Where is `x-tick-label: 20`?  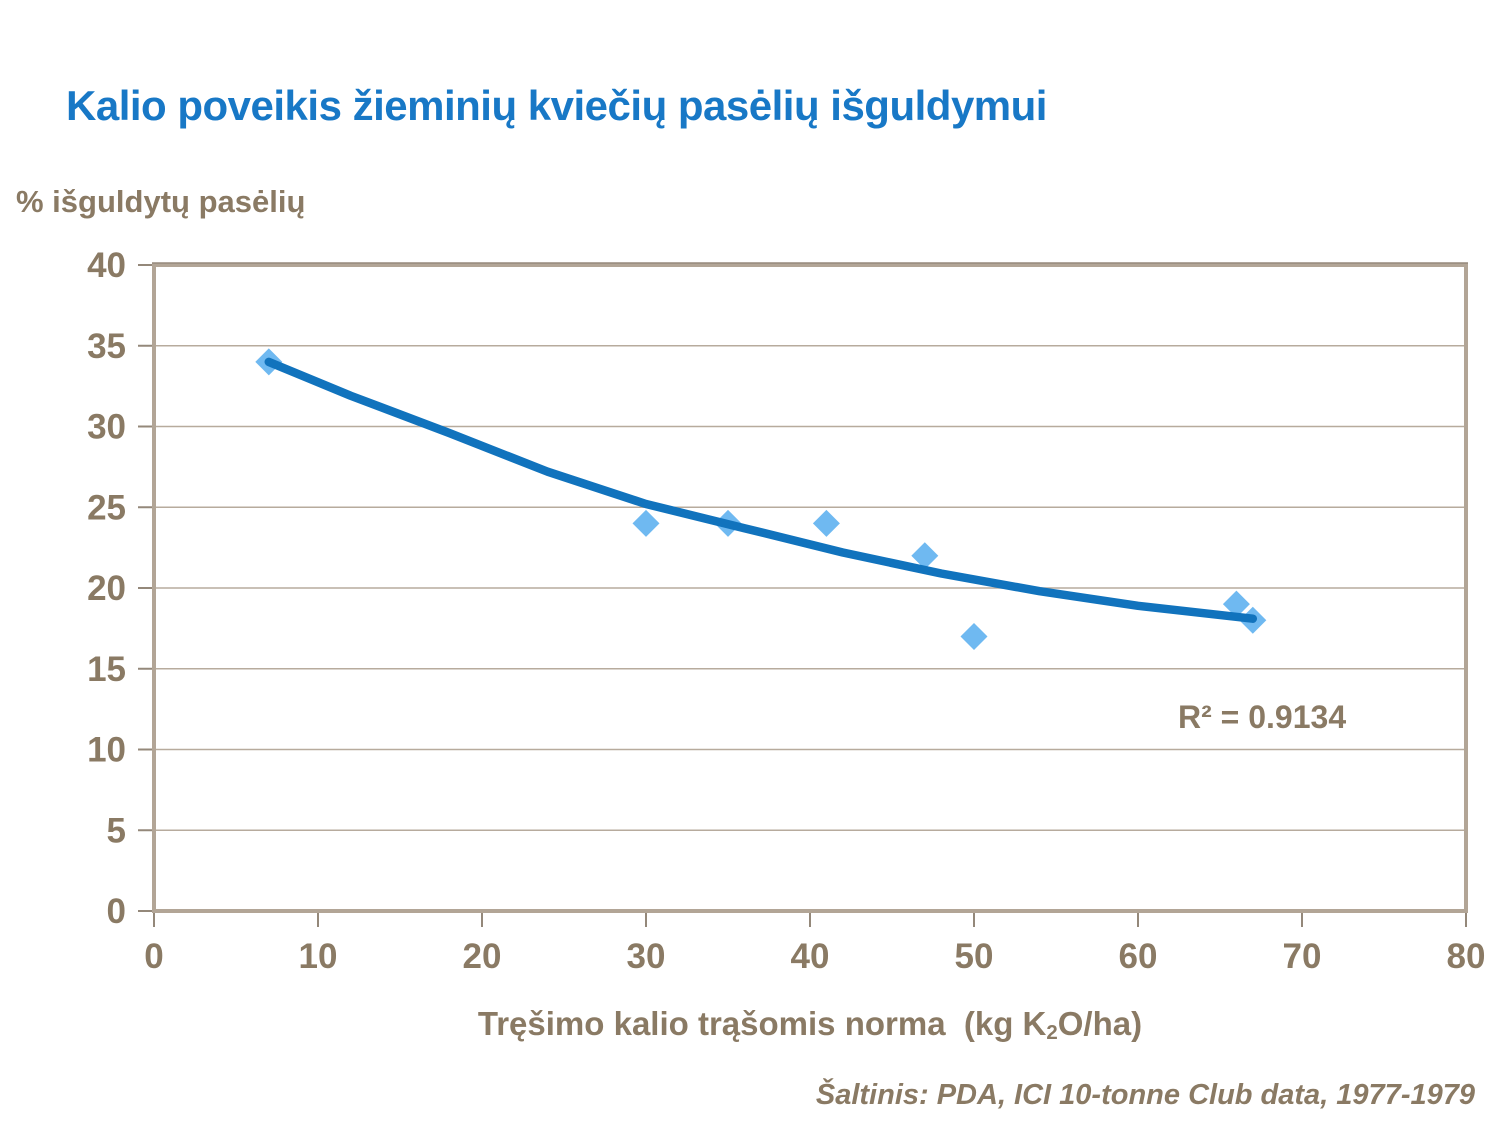 x-tick-label: 20 is located at coordinates (482, 956).